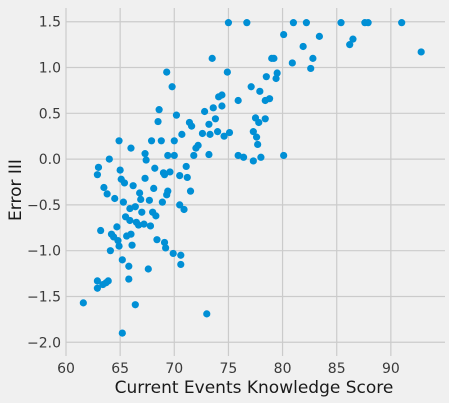 This screenshot has height=403, width=449. What do you see at coordinates (174, 369) in the screenshot?
I see `x-tick-label: 70` at bounding box center [174, 369].